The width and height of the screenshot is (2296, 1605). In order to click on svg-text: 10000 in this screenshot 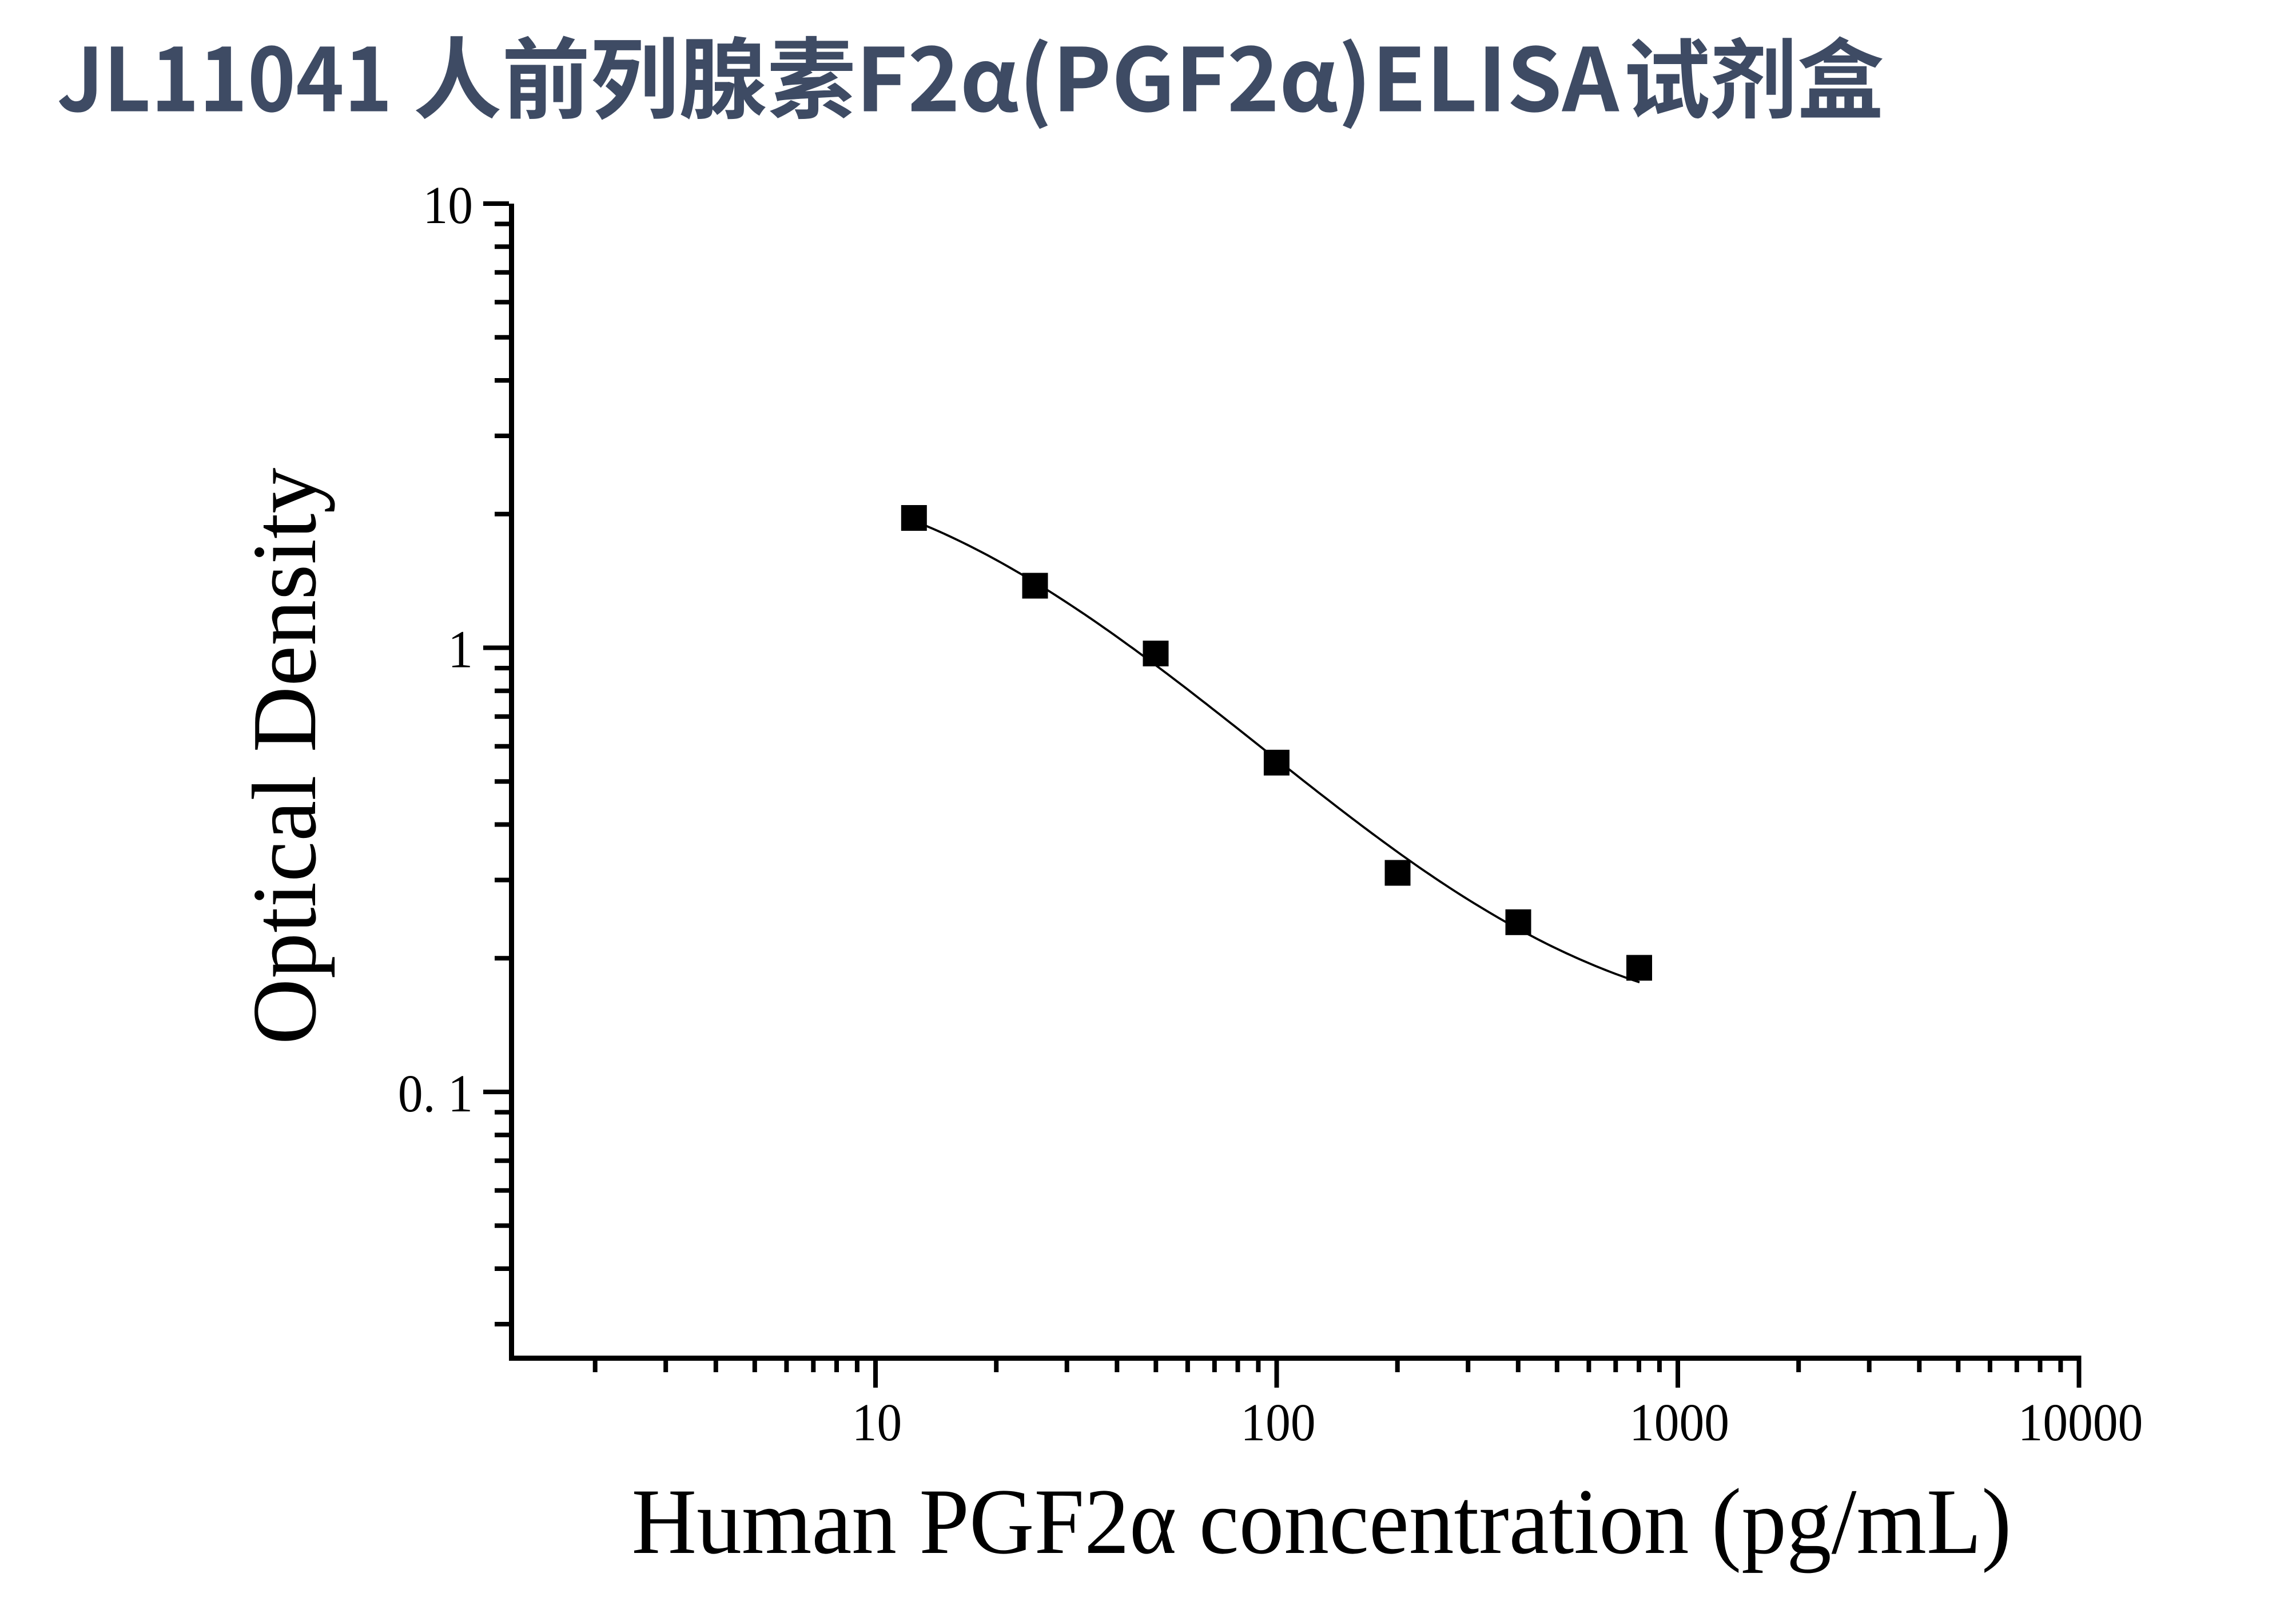, I will do `click(2080, 1422)`.